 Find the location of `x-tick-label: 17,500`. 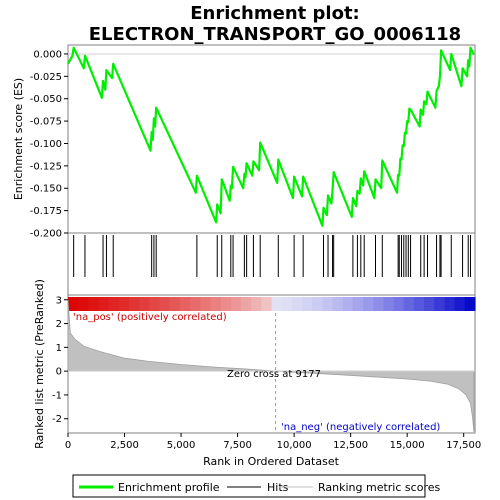

x-tick-label: 17,500 is located at coordinates (463, 445).